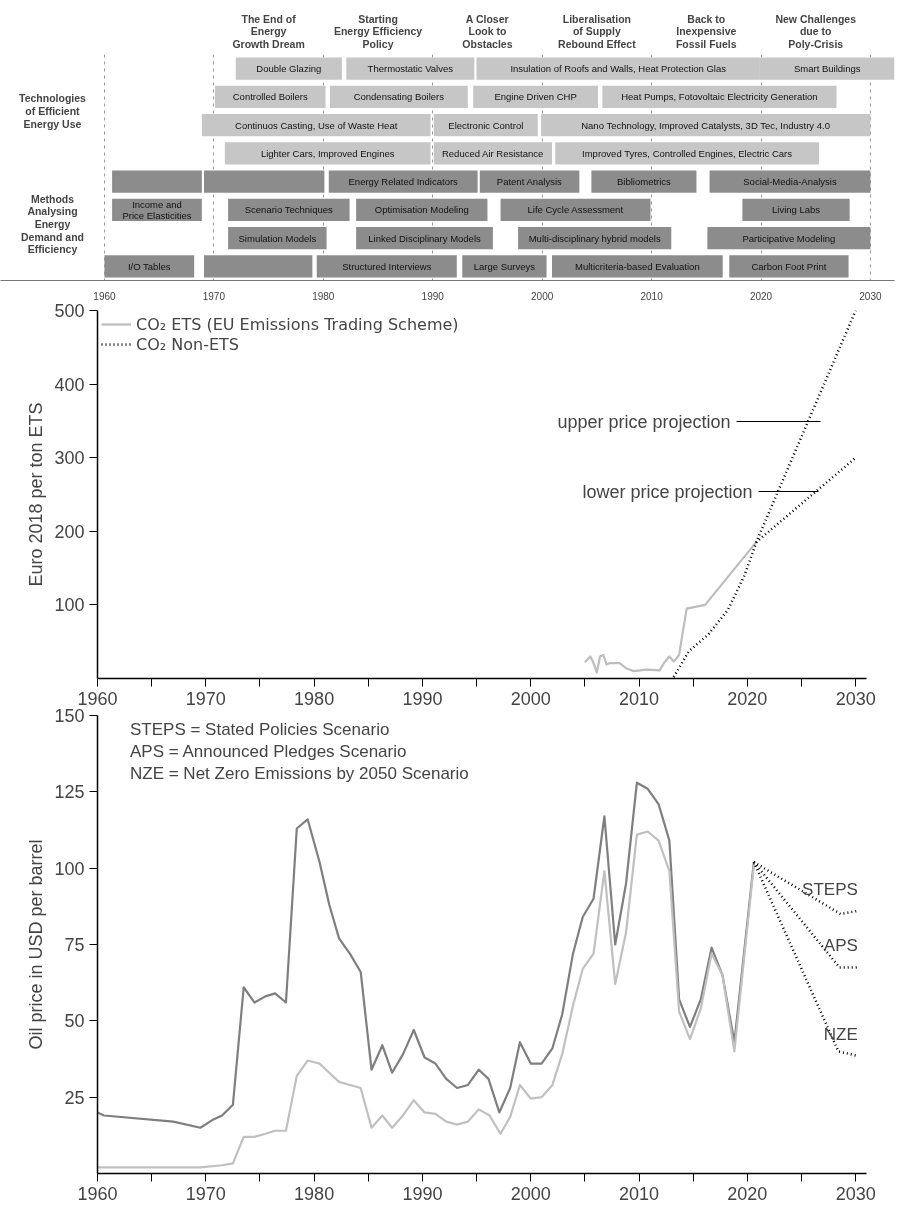 Image resolution: width=898 pixels, height=1217 pixels. I want to click on y-tick-label: 25, so click(74, 1097).